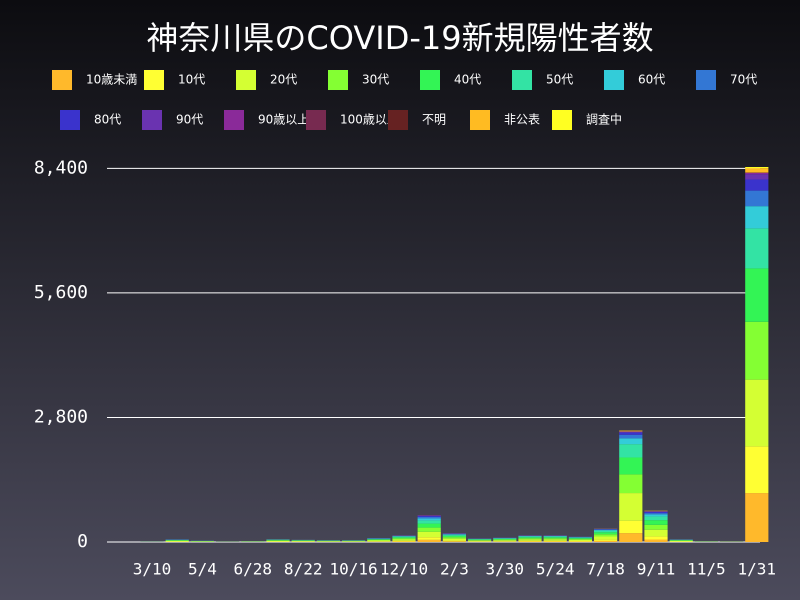 The image size is (800, 600). What do you see at coordinates (434, 120) in the screenshot?
I see `legend-label: 不明` at bounding box center [434, 120].